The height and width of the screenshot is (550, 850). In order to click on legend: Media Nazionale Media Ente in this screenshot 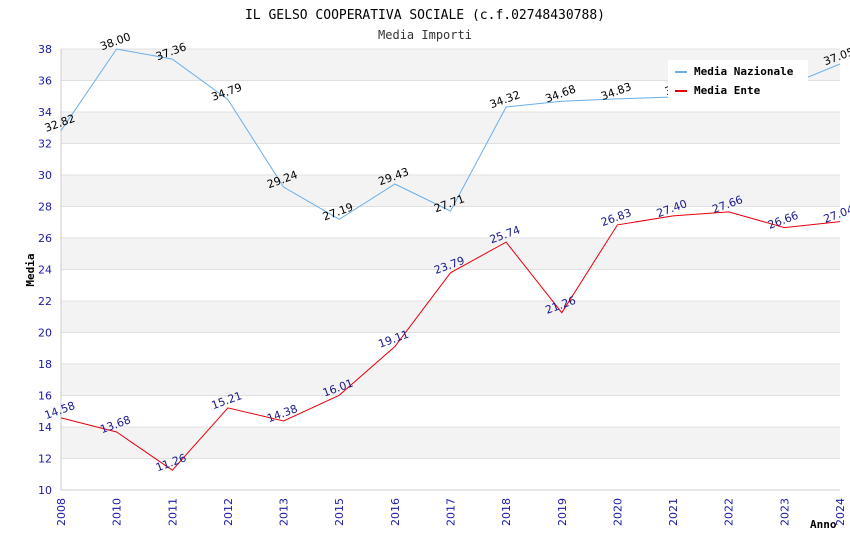, I will do `click(738, 80)`.